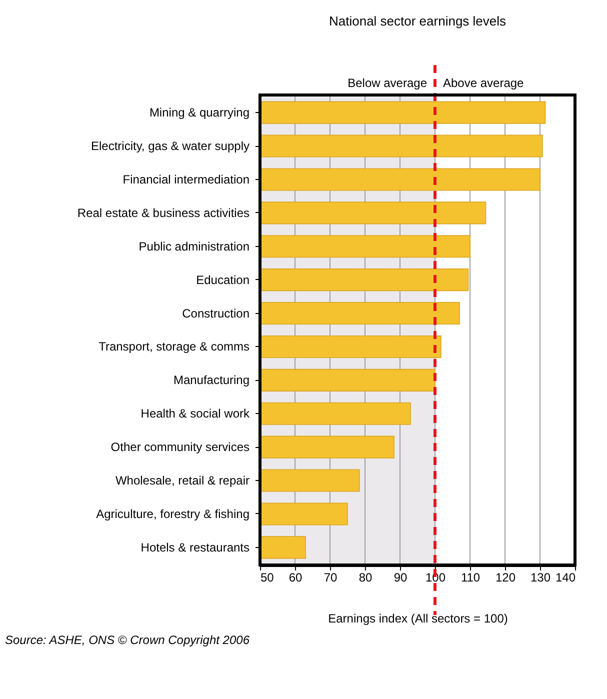 Image resolution: width=607 pixels, height=699 pixels. Describe the element at coordinates (127, 640) in the screenshot. I see `source-note: Source: ASHE, ONS © Crown Copyright 2006` at that location.